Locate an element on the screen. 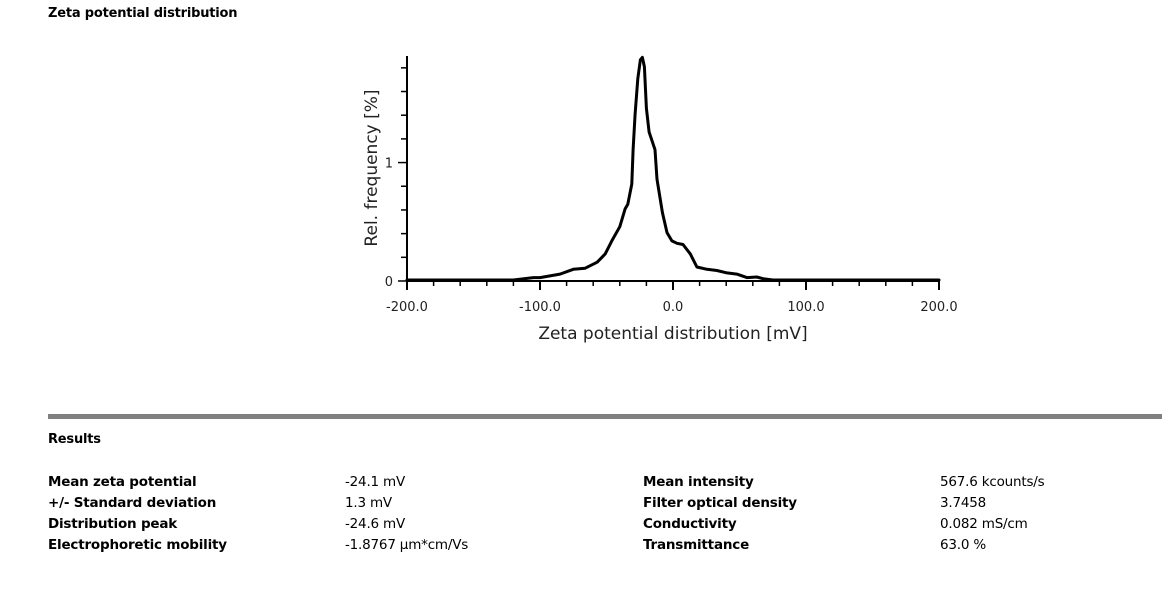  result-value-standard-deviation: 1.3 mV is located at coordinates (368, 503).